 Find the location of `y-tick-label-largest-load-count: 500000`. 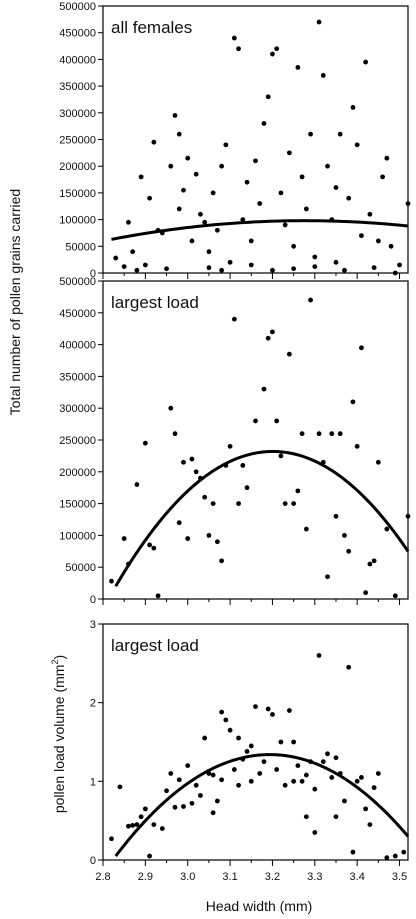

y-tick-label-largest-load-count: 500000 is located at coordinates (77, 282).